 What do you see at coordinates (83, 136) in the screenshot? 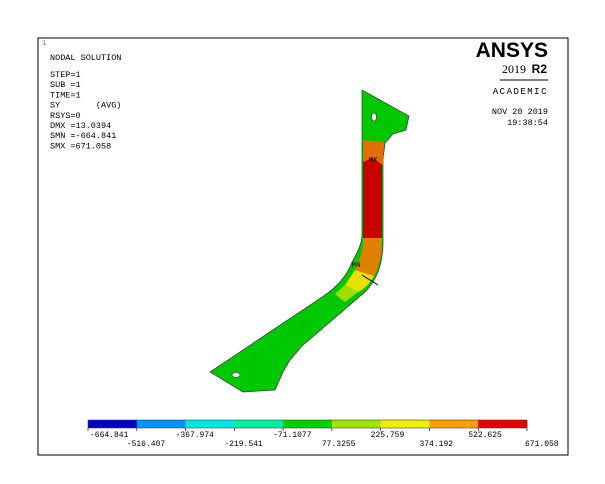
I see `info-line: SMN =-664.841` at bounding box center [83, 136].